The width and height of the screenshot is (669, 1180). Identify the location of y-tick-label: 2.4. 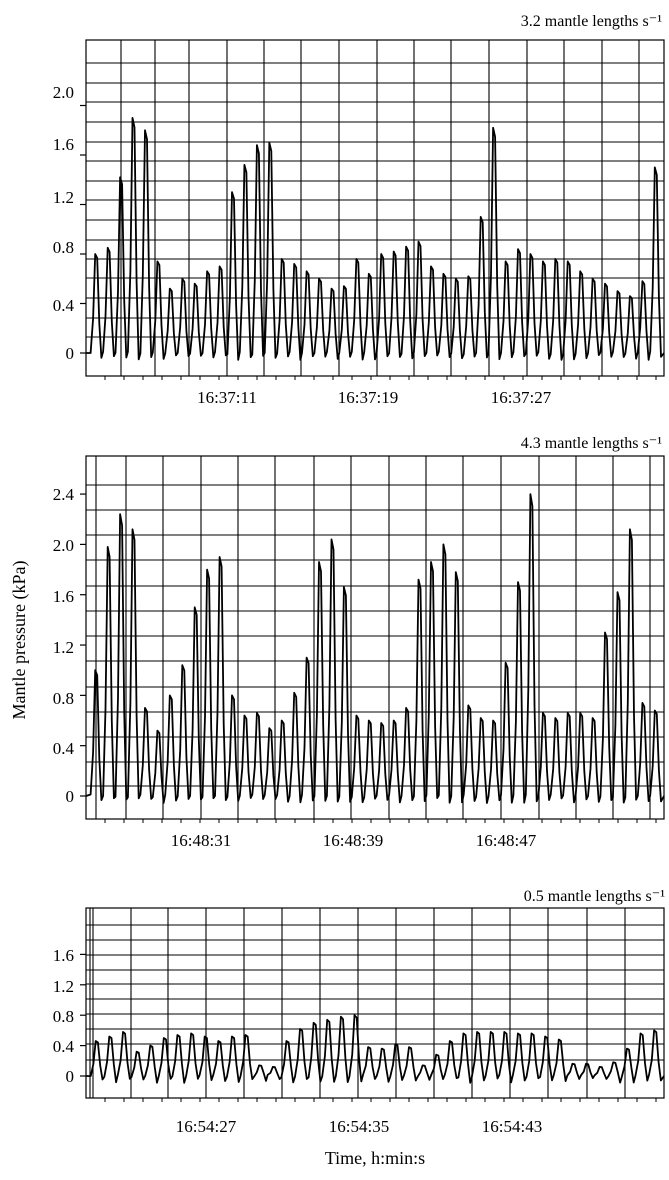
(64, 494).